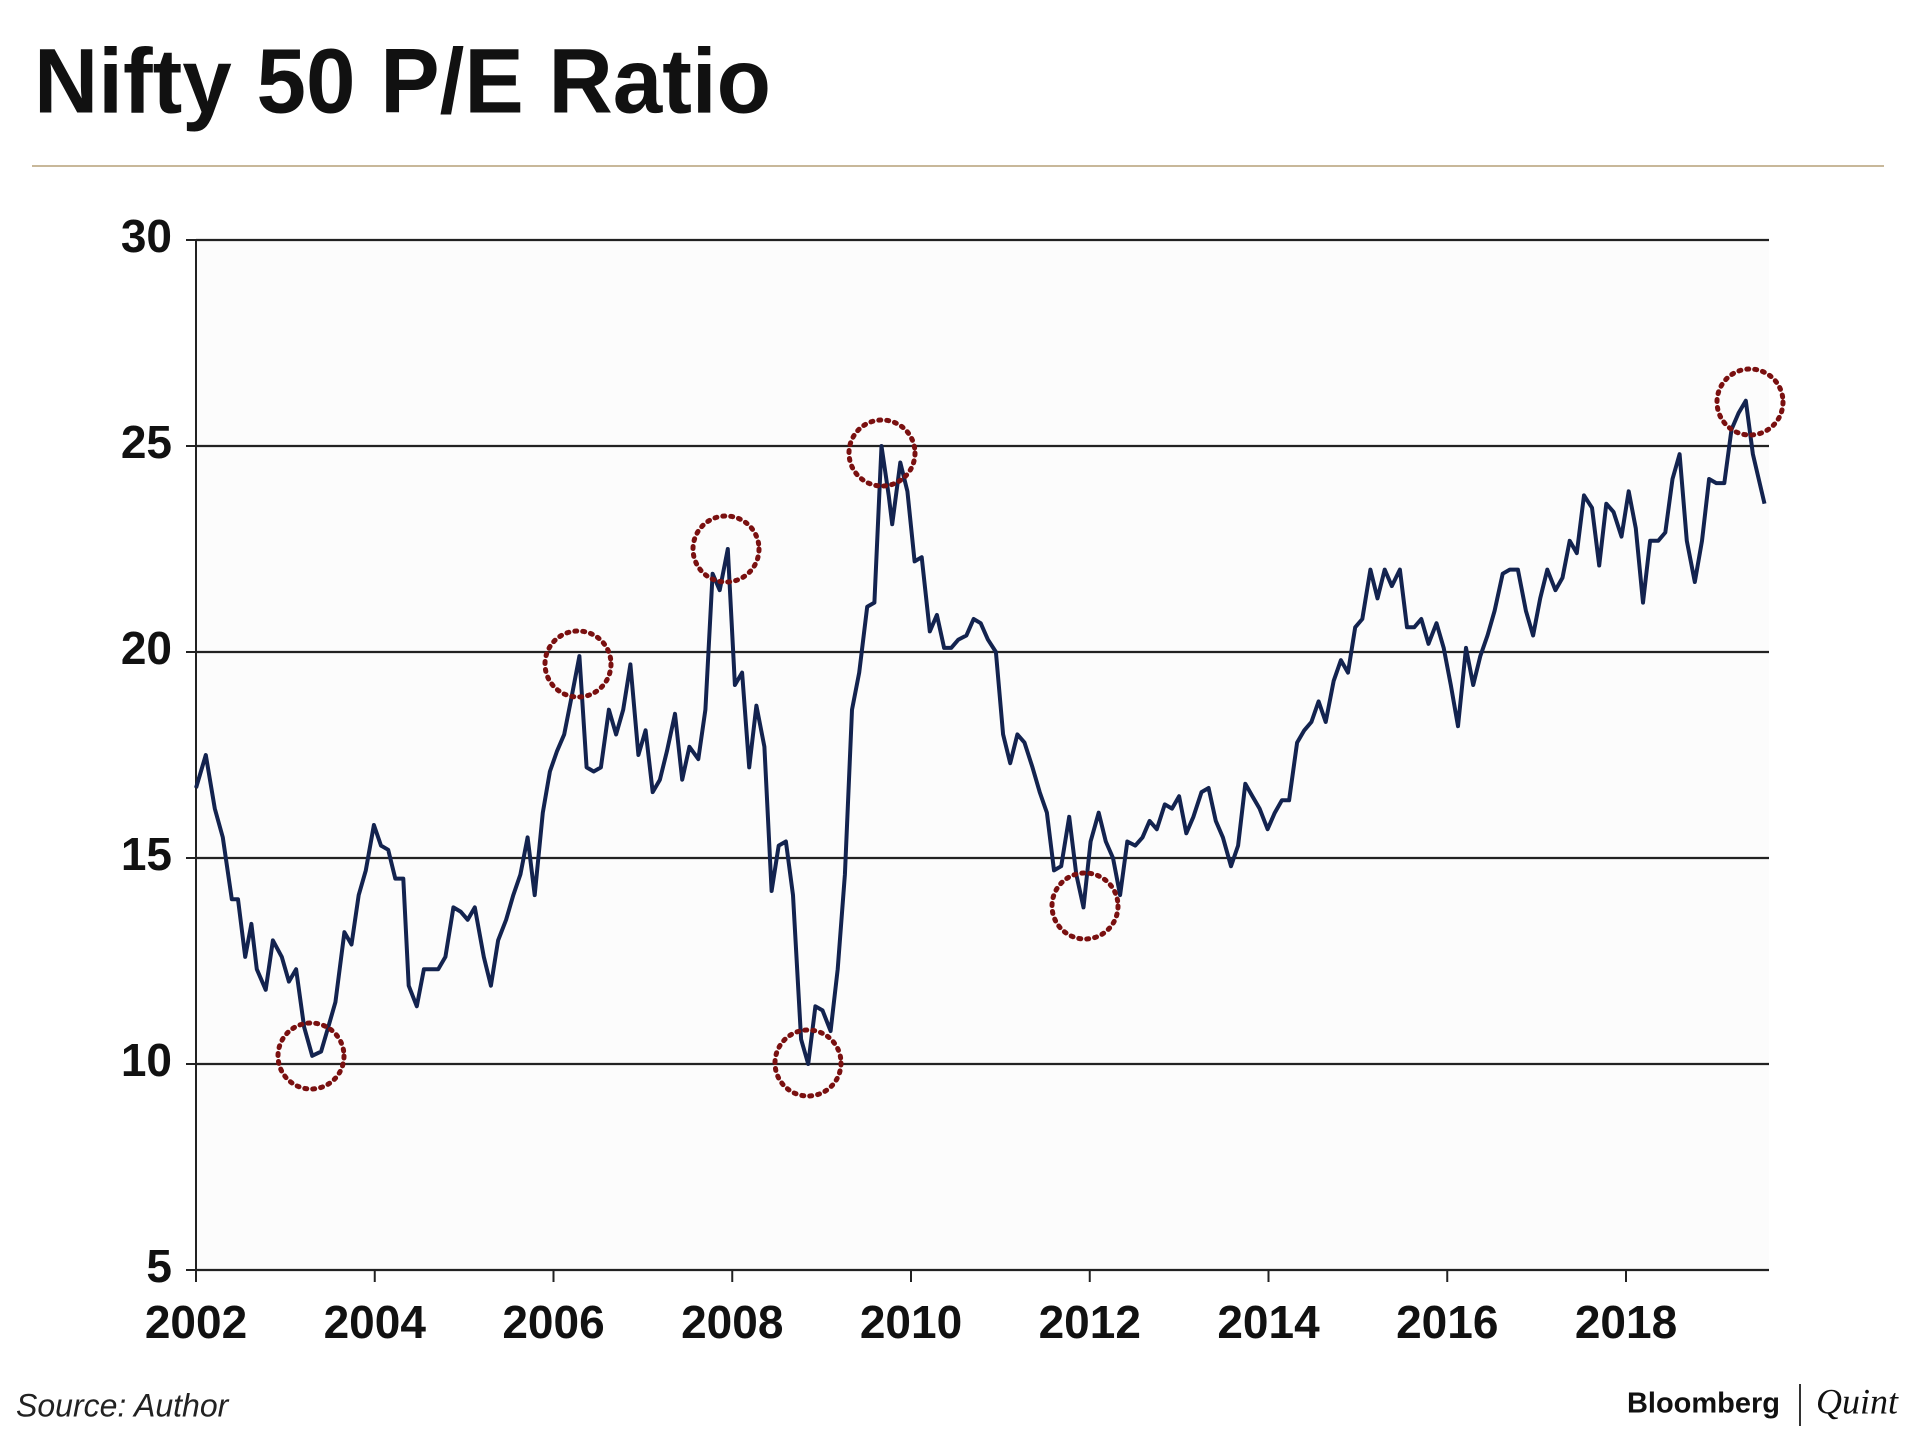 The image size is (1920, 1445). Describe the element at coordinates (732, 1322) in the screenshot. I see `x-tick-label: 2008` at that location.